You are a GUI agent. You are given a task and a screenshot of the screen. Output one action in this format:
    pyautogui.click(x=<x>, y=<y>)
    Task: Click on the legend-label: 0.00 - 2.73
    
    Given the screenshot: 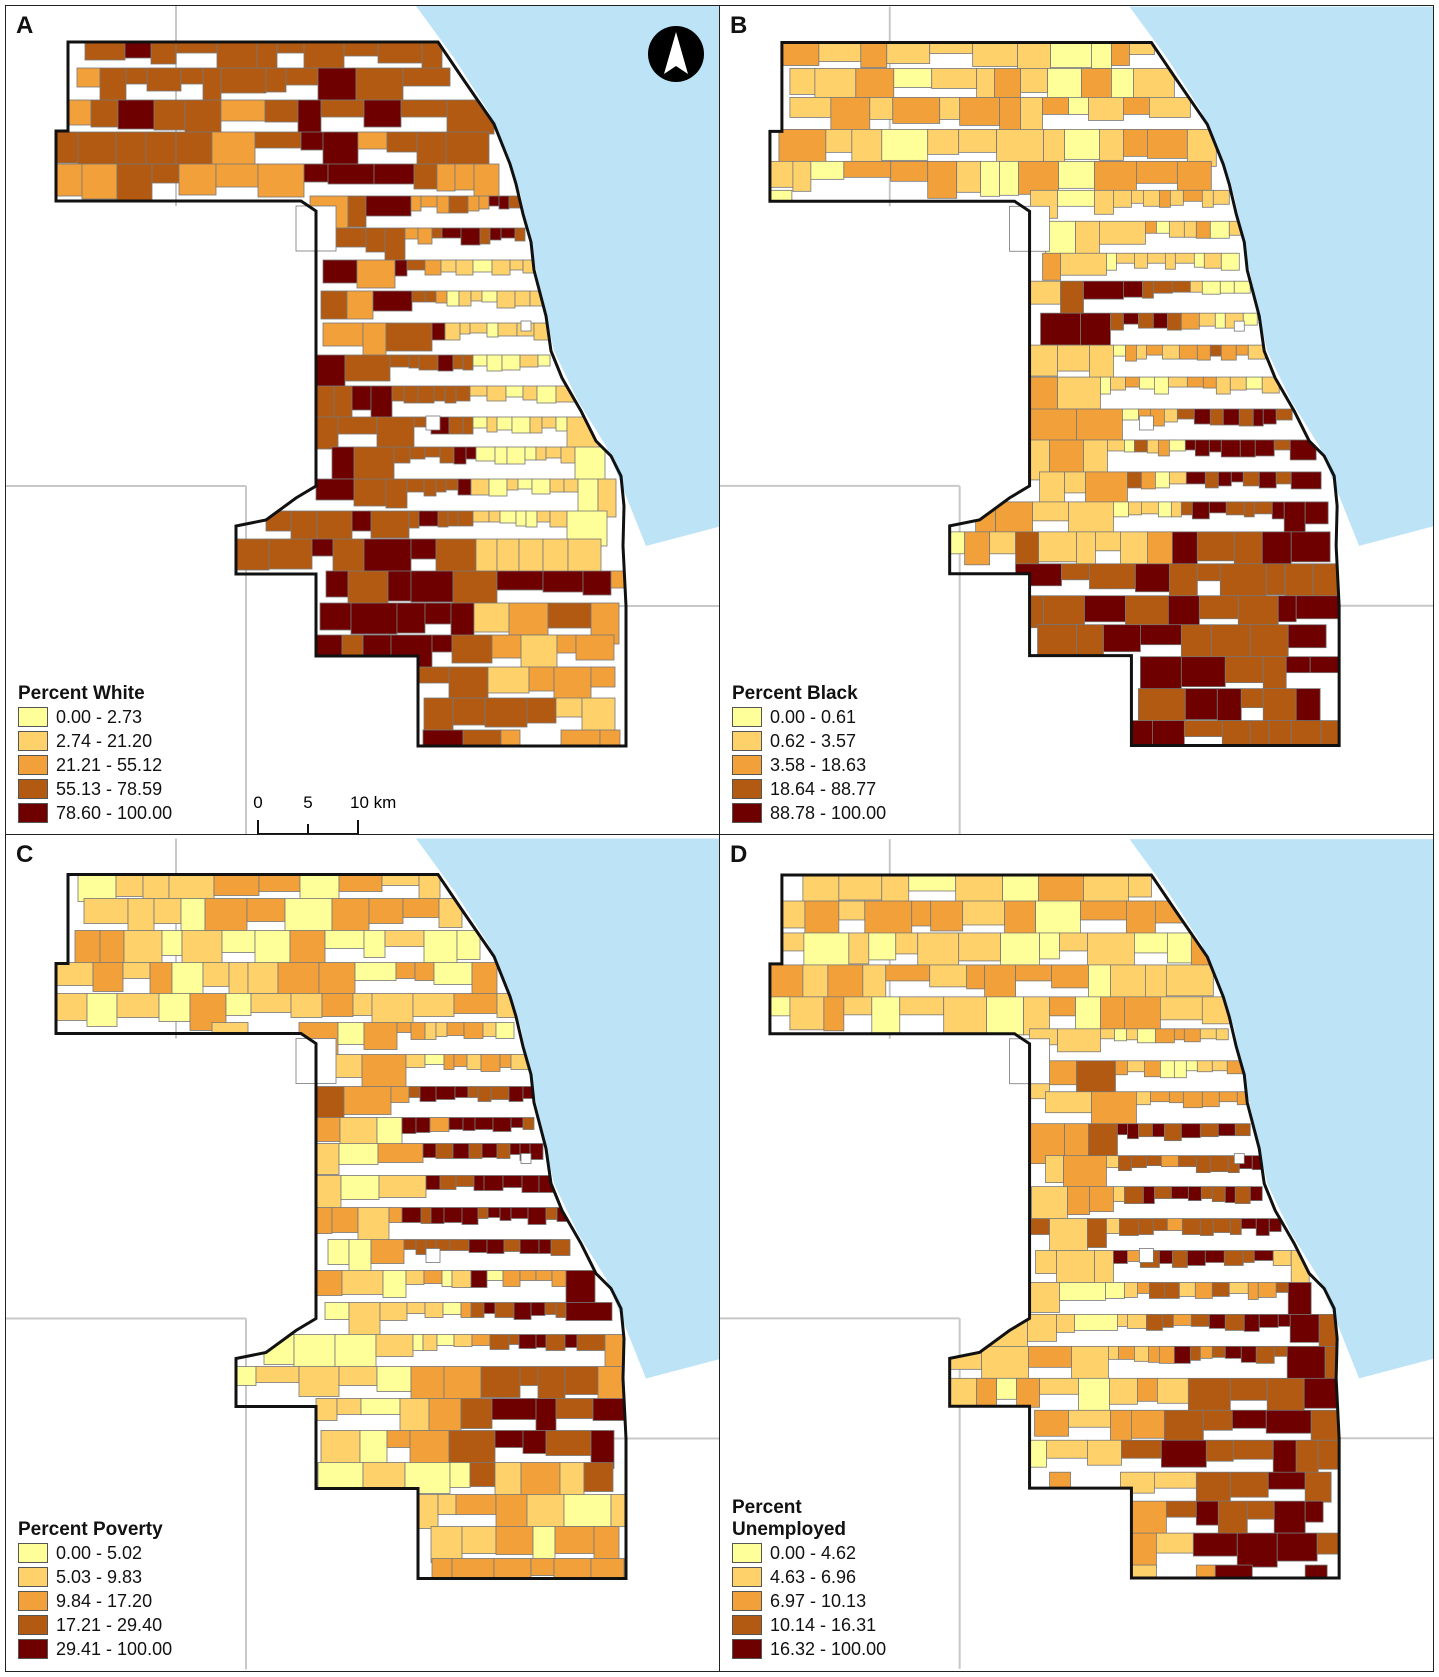 What is the action you would take?
    pyautogui.click(x=99, y=716)
    